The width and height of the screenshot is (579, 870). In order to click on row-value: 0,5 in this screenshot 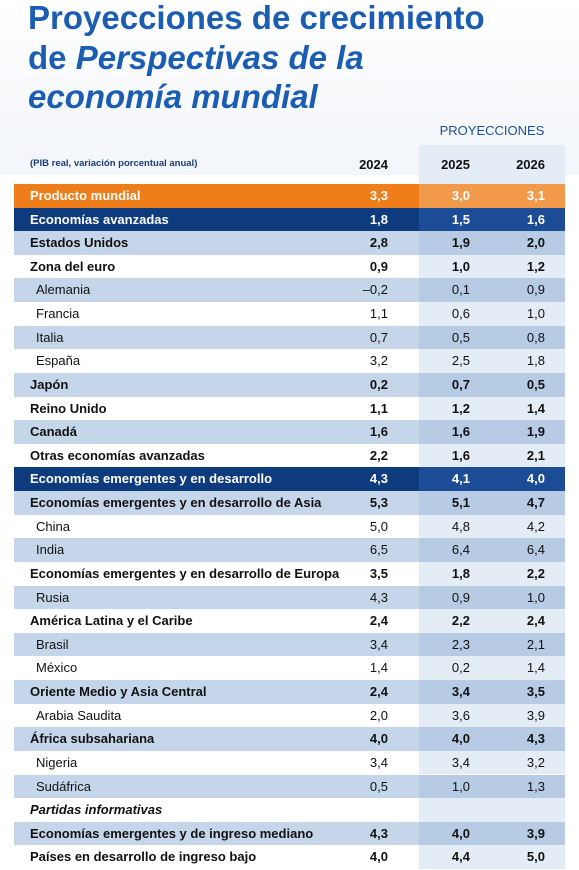, I will do `click(460, 337)`.